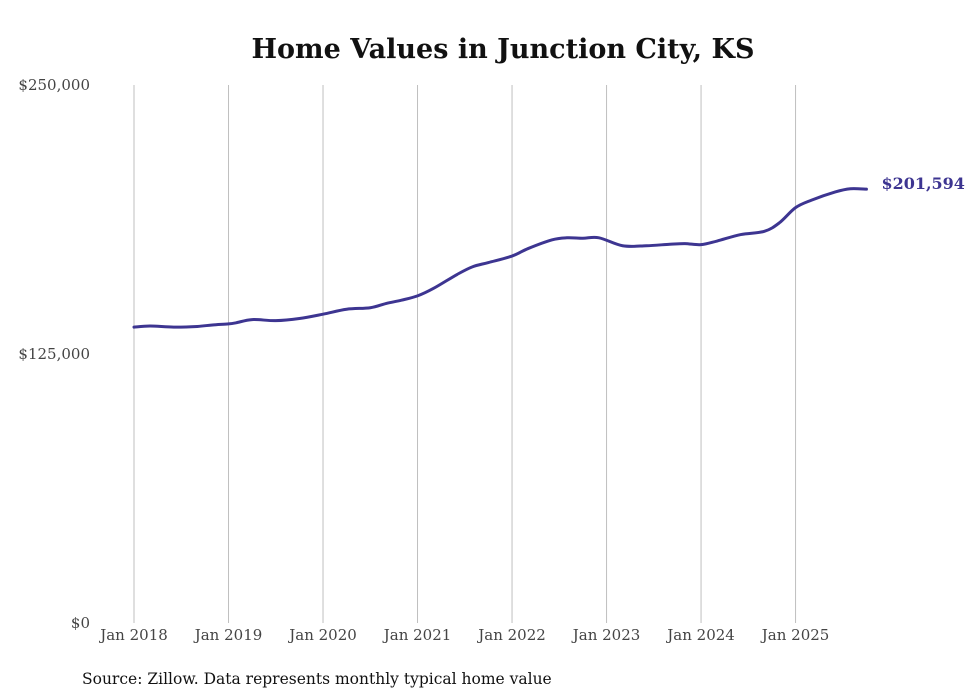 Image resolution: width=980 pixels, height=699 pixels. Describe the element at coordinates (795, 635) in the screenshot. I see `x-tick-label: Jan 2025` at that location.